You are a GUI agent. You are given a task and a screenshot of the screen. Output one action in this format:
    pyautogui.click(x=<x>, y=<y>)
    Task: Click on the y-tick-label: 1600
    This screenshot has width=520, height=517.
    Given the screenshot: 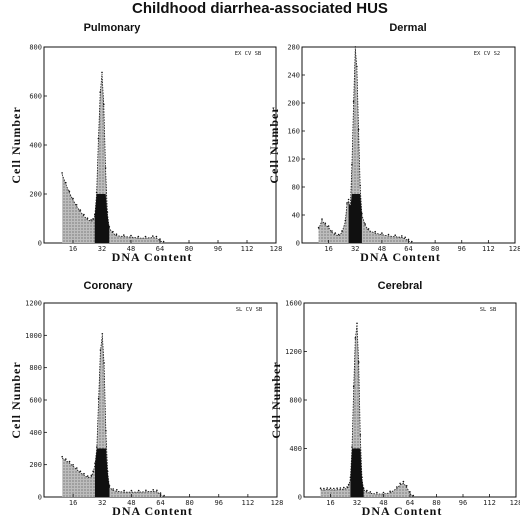 What is the action you would take?
    pyautogui.click(x=293, y=304)
    